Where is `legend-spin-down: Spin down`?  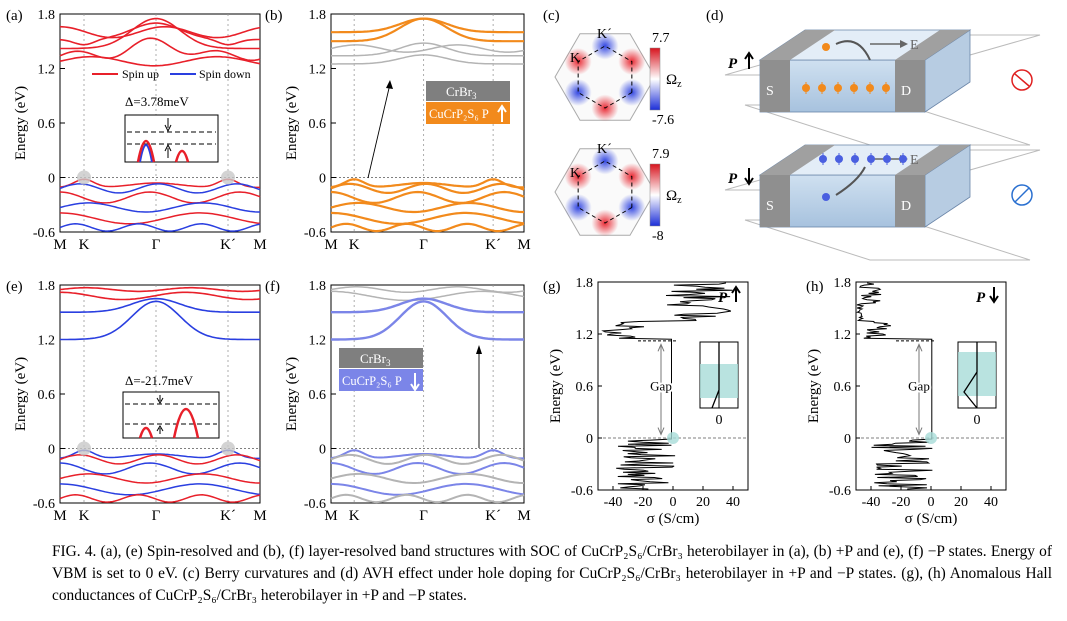
legend-spin-down: Spin down is located at coordinates (225, 74).